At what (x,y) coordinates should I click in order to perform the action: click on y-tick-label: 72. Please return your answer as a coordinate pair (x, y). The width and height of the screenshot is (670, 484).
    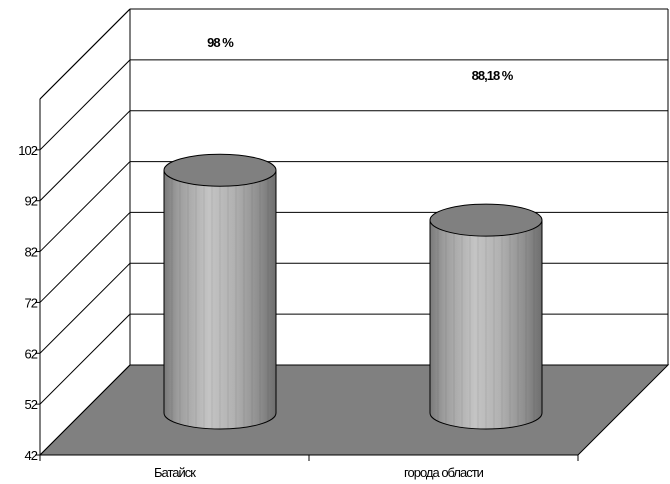
    Looking at the image, I should click on (31, 302).